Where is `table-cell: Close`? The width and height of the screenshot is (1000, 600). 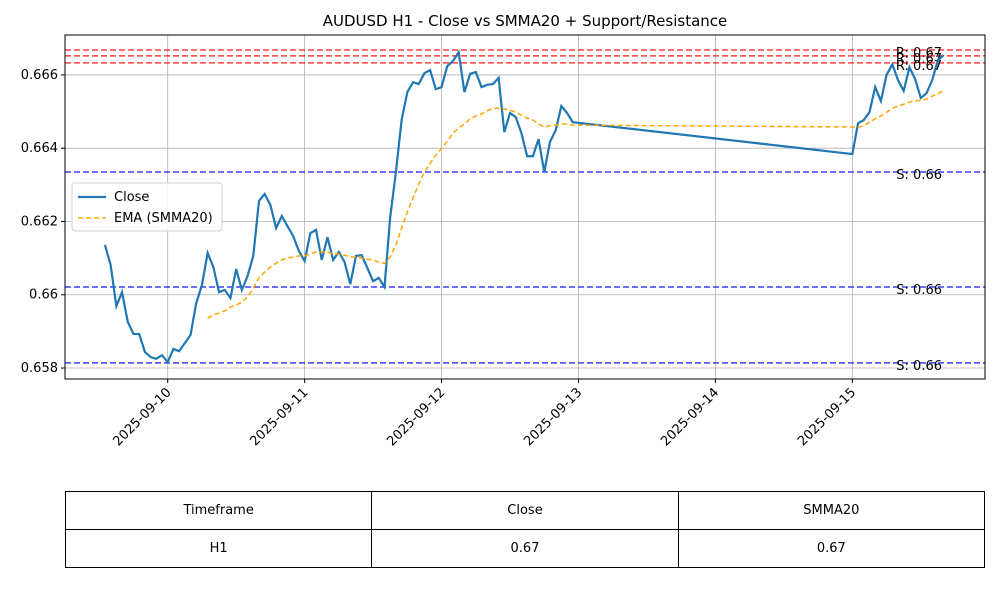
table-cell: Close is located at coordinates (525, 510).